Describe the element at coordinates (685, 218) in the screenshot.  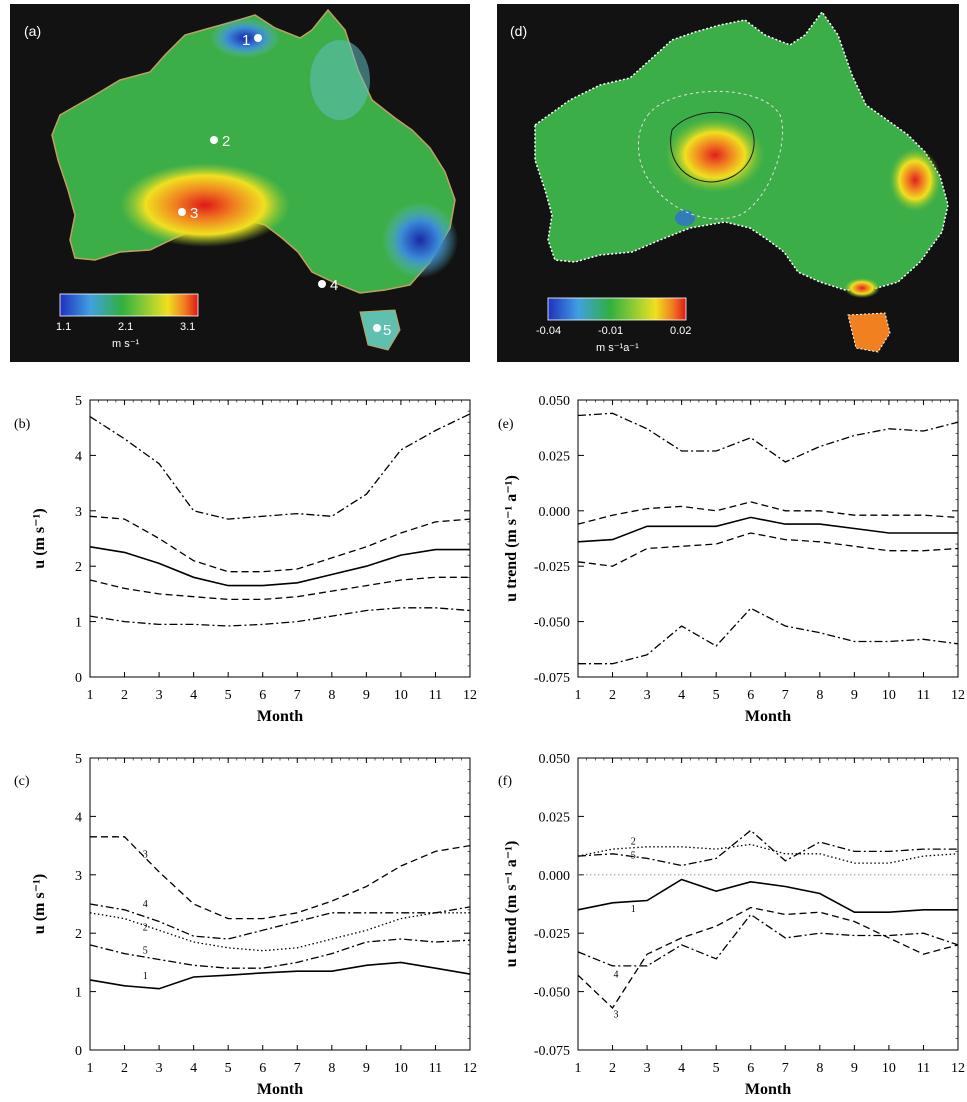
I see `map-d-west-blue-spot` at that location.